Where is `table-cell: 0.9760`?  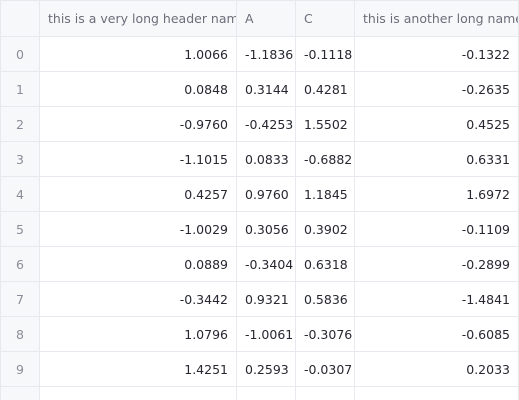 table-cell: 0.9760 is located at coordinates (266, 194).